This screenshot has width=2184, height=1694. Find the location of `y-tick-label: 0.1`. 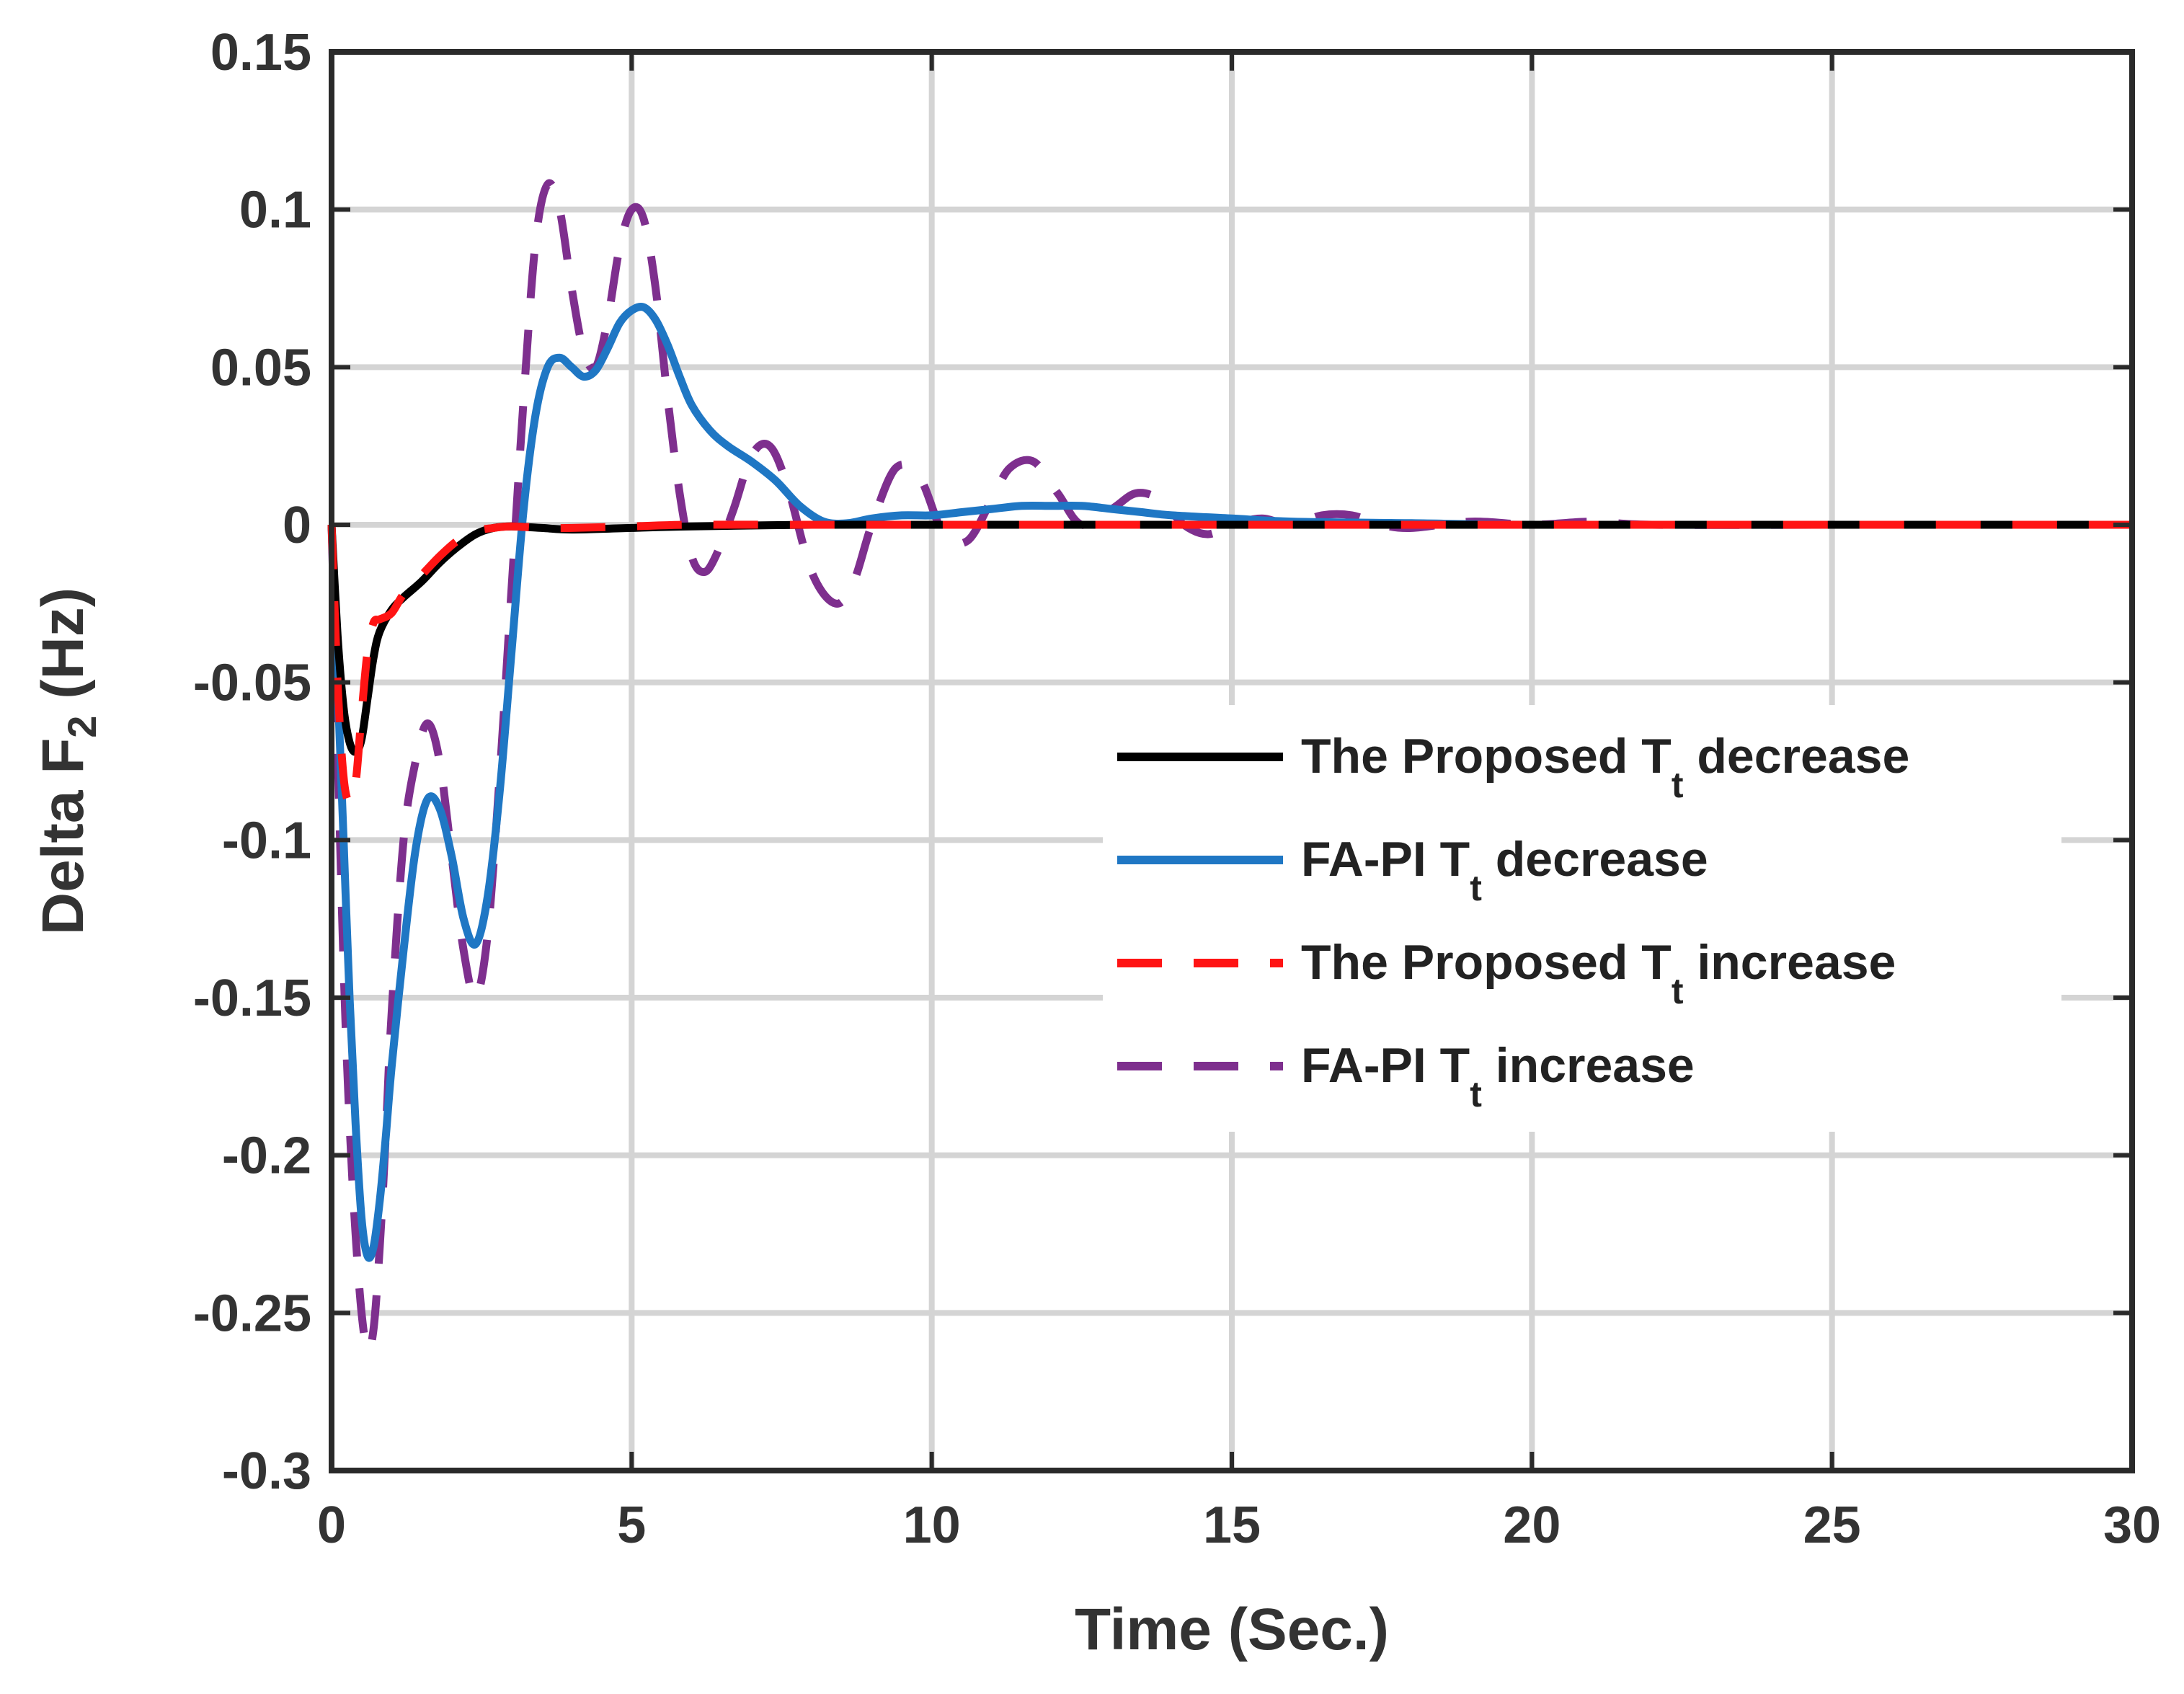

y-tick-label: 0.1 is located at coordinates (275, 210).